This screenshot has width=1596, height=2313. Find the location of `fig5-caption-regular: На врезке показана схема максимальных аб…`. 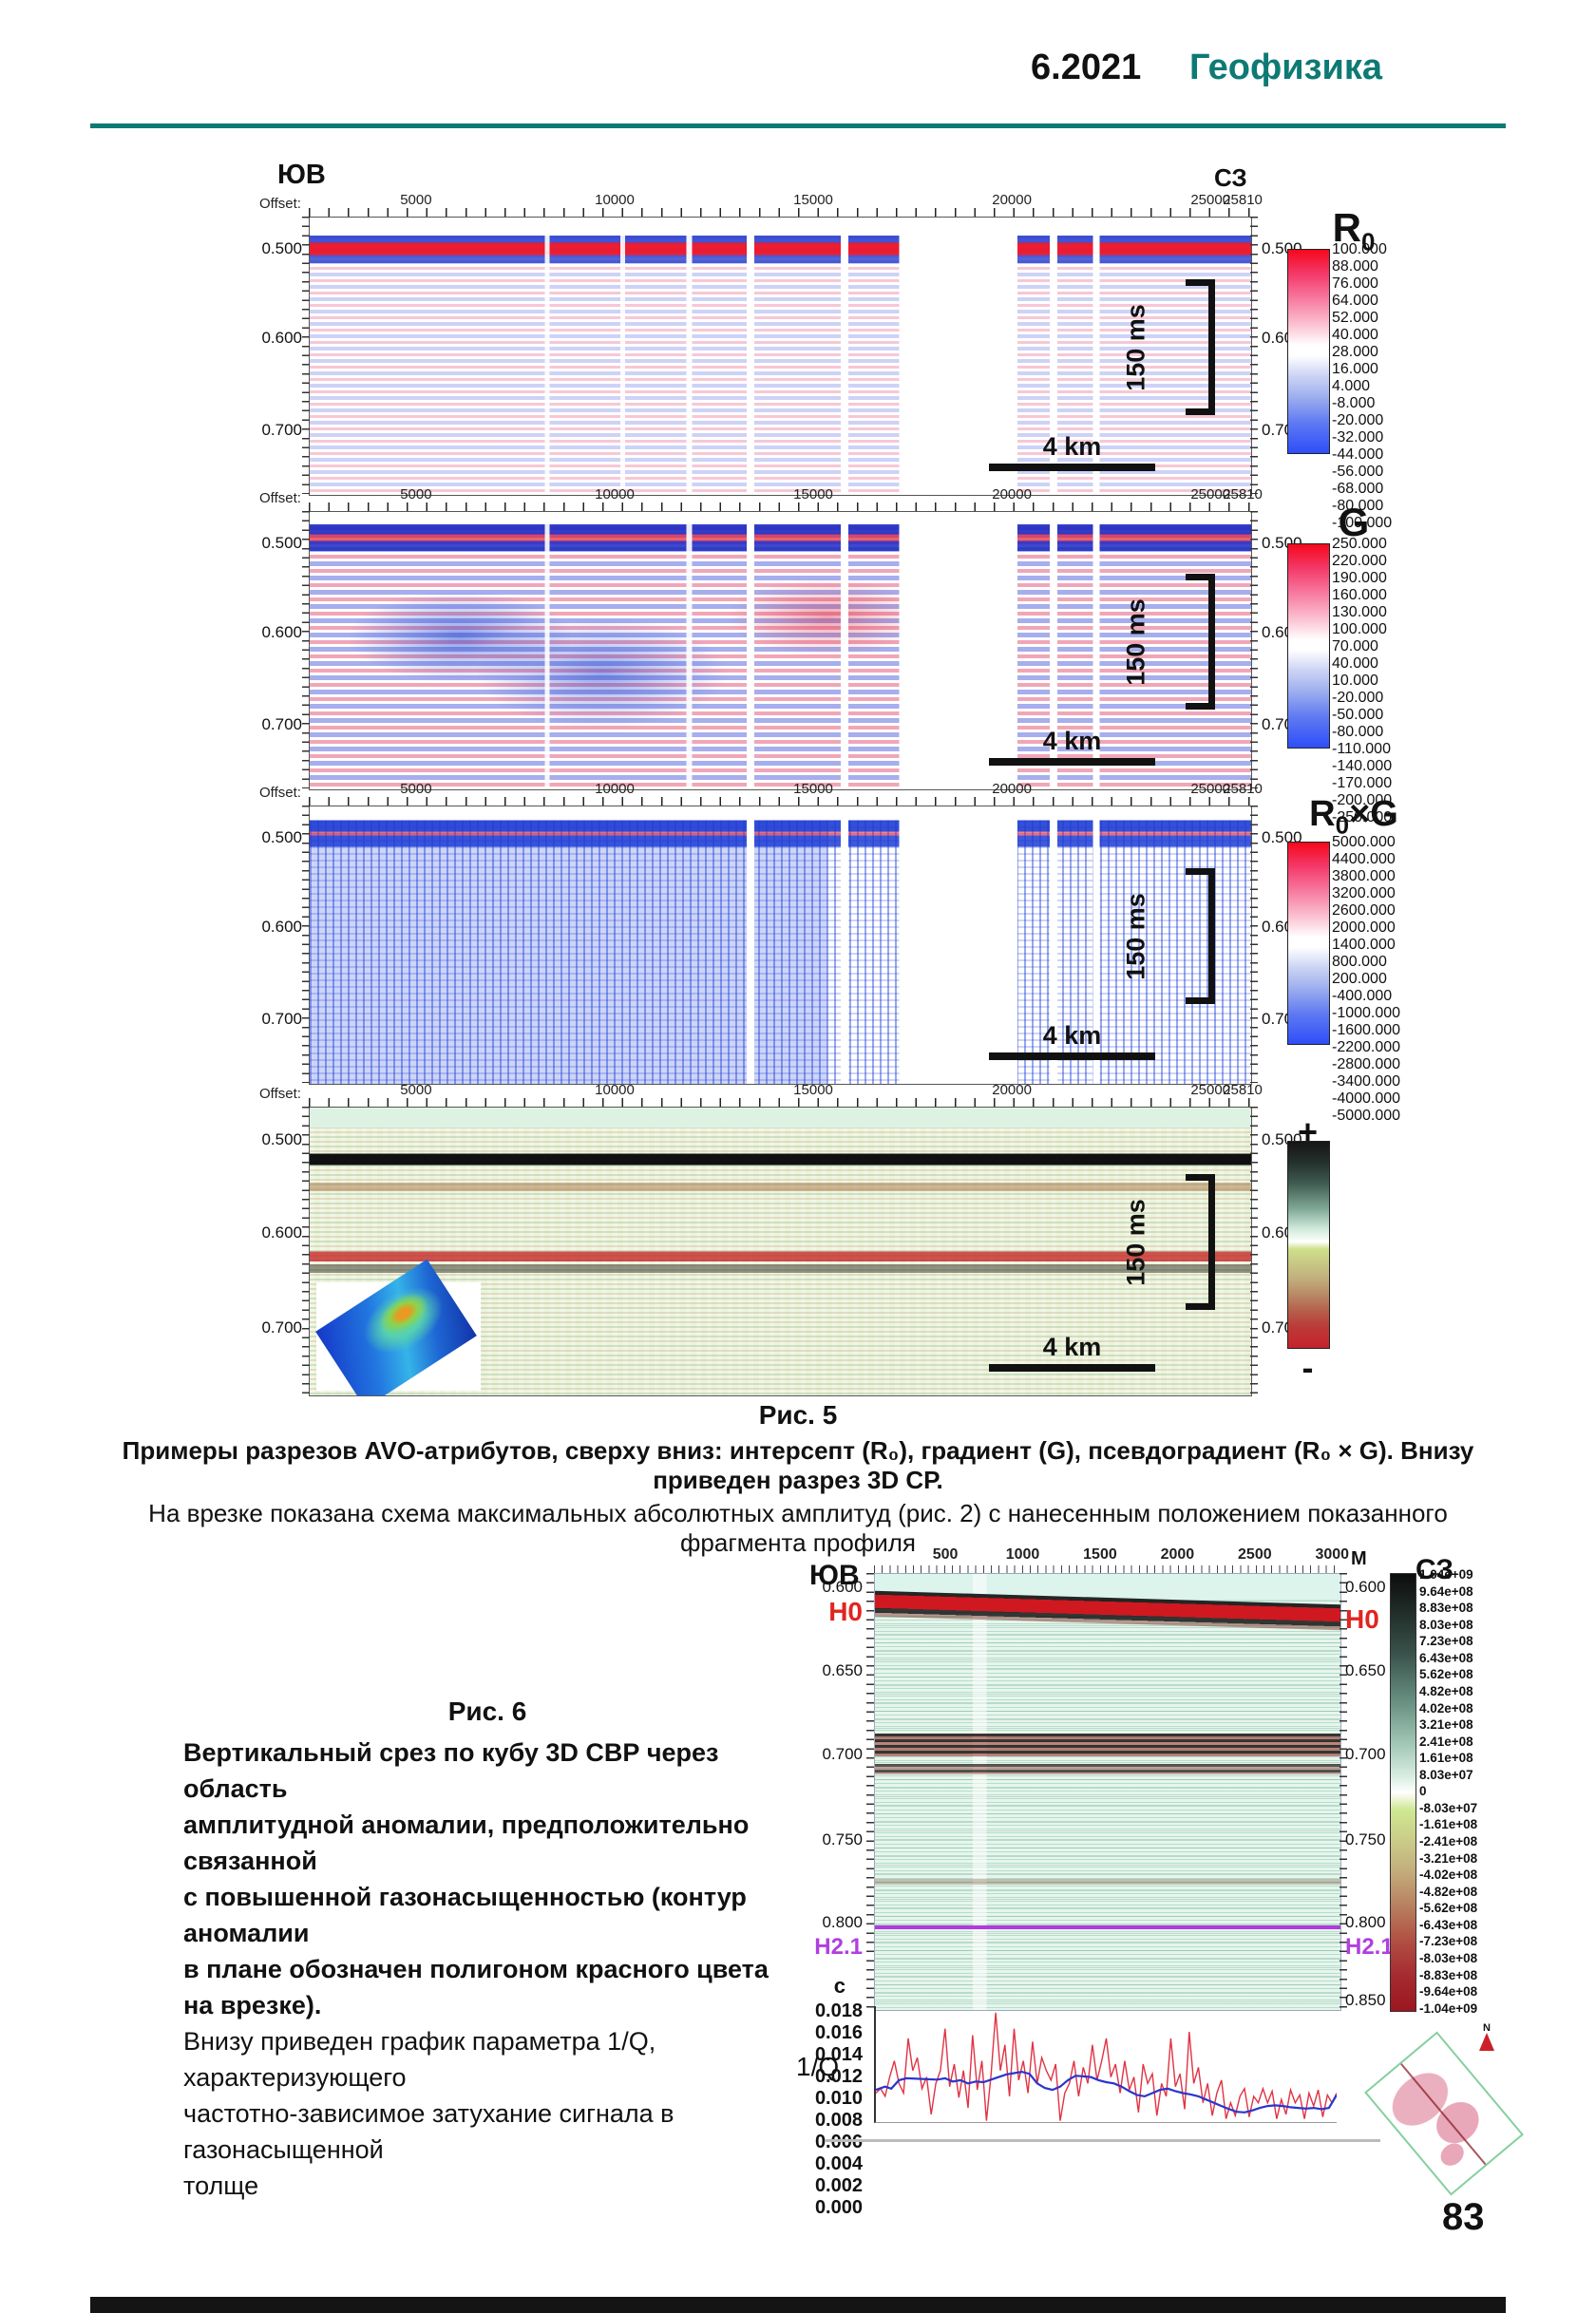

fig5-caption-regular: На врезке показана схема максимальных аб… is located at coordinates (798, 1528).